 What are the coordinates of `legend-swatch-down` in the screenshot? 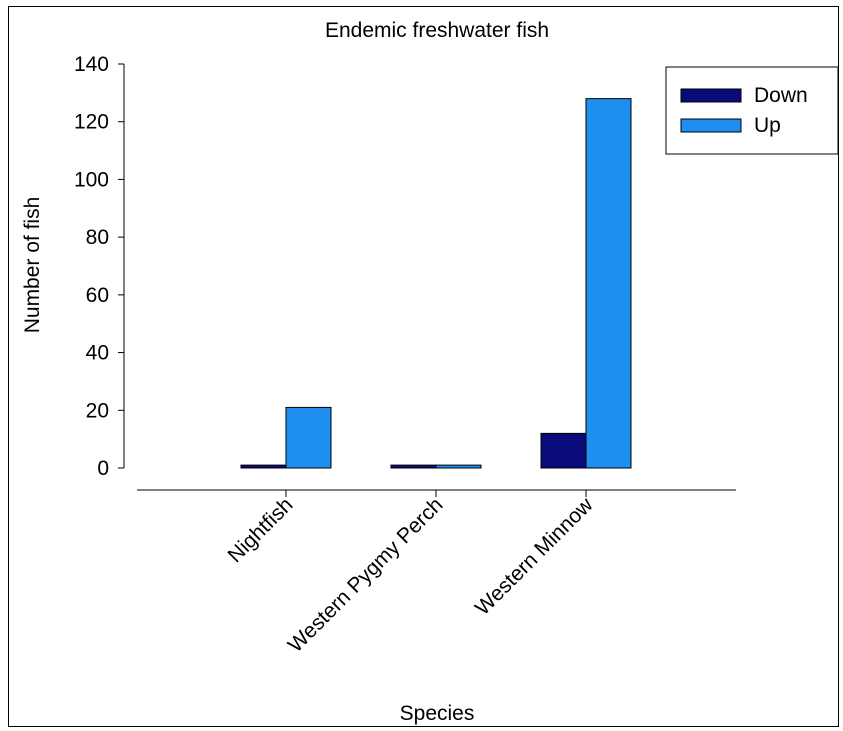 It's located at (711, 95).